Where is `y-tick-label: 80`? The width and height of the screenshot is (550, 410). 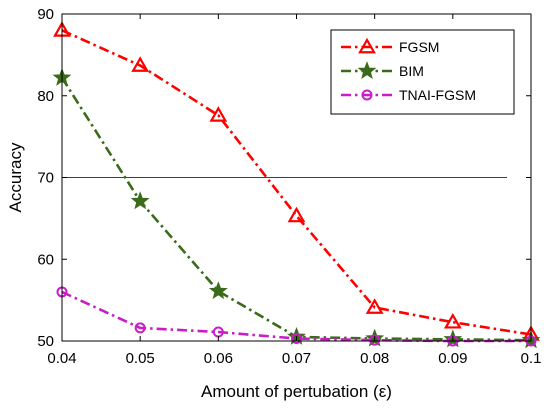
y-tick-label: 80 is located at coordinates (45, 96).